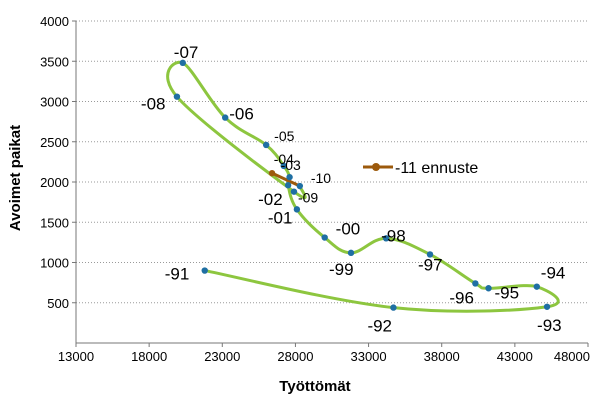 The width and height of the screenshot is (592, 394). What do you see at coordinates (348, 229) in the screenshot?
I see `point-label: -00` at bounding box center [348, 229].